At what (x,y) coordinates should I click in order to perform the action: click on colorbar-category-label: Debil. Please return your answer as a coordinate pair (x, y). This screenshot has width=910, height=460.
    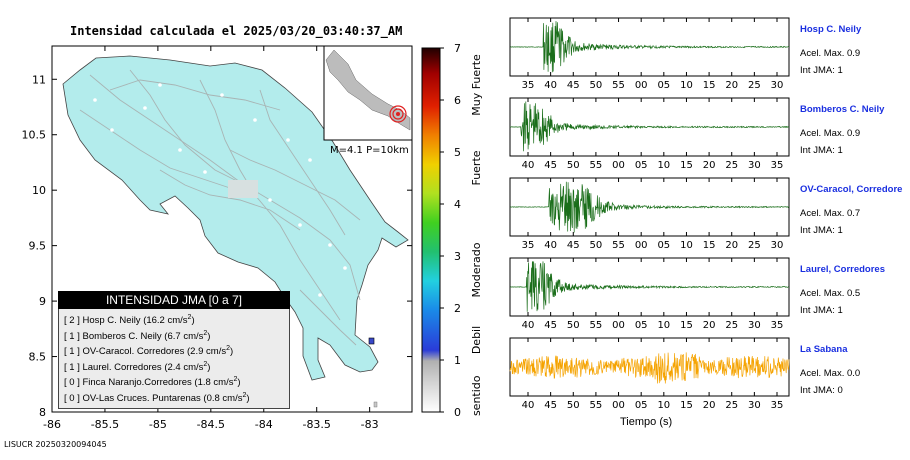
    Looking at the image, I should click on (476, 340).